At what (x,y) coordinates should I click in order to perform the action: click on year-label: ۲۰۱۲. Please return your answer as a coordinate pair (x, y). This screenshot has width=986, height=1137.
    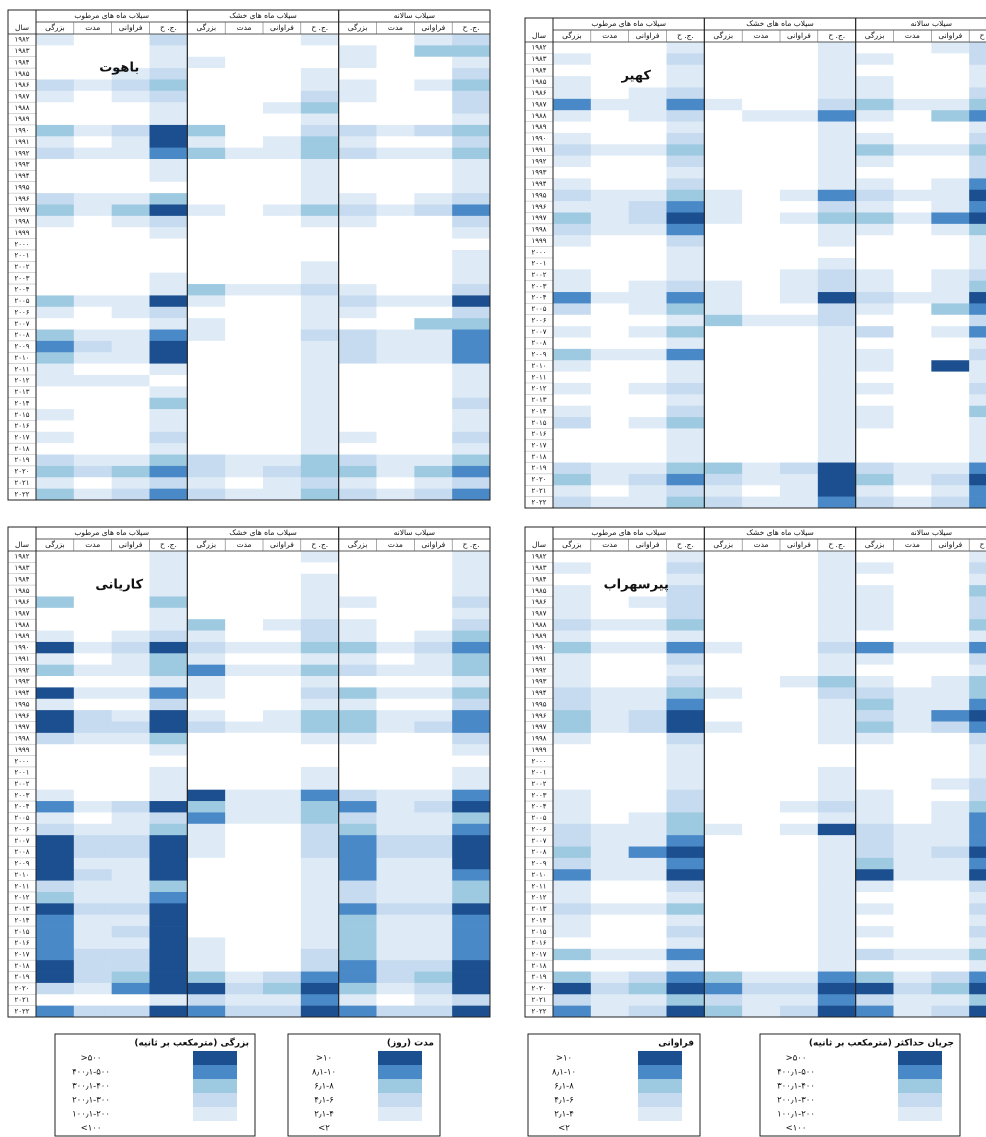
    Looking at the image, I should click on (538, 898).